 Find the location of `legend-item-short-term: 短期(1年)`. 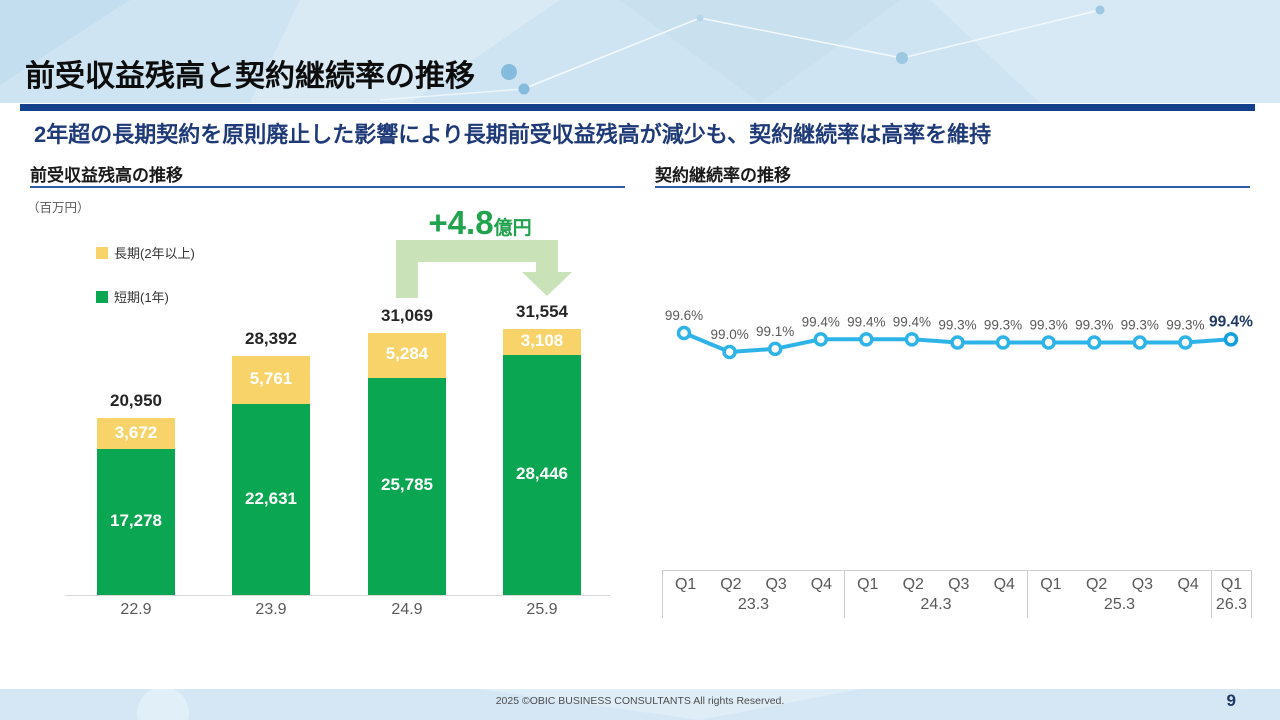

legend-item-short-term: 短期(1年) is located at coordinates (145, 296).